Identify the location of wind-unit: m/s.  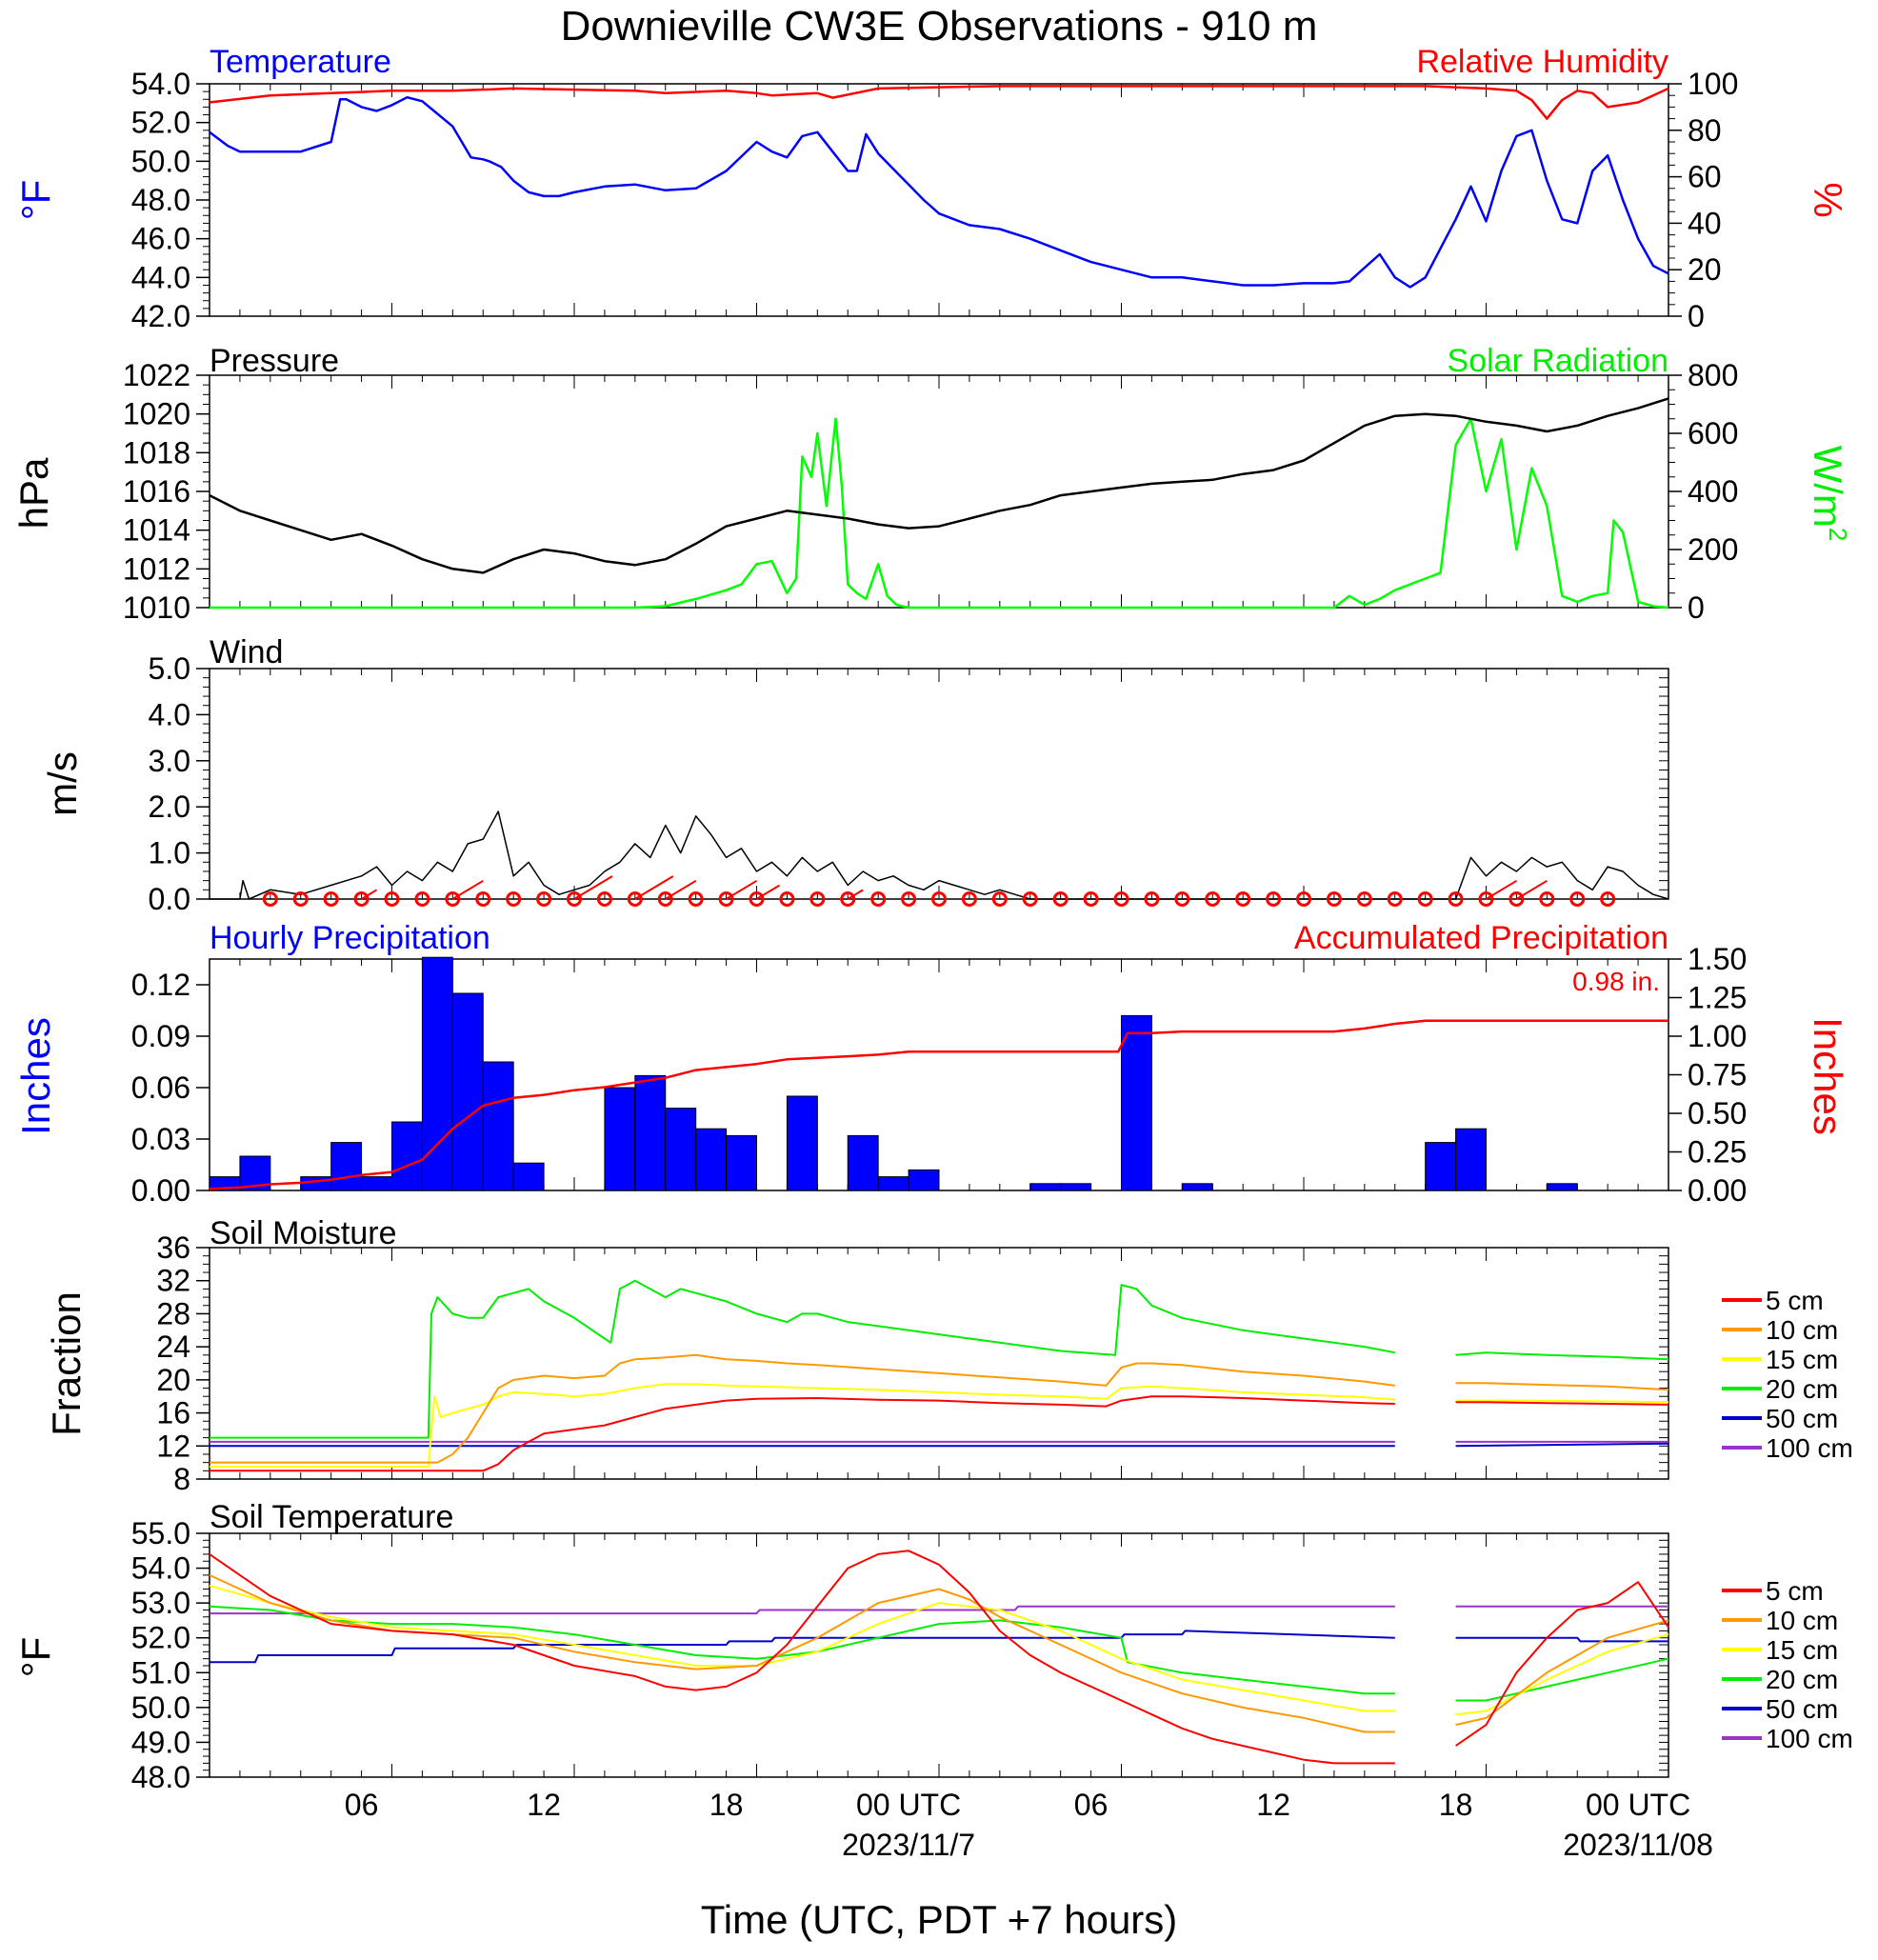
(62, 783).